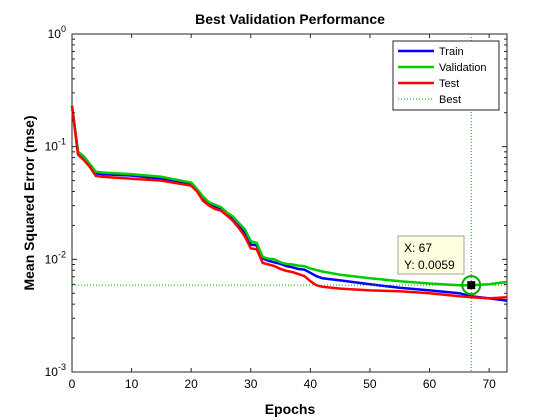 The width and height of the screenshot is (560, 420). I want to click on x-tick-label: 0, so click(72, 384).